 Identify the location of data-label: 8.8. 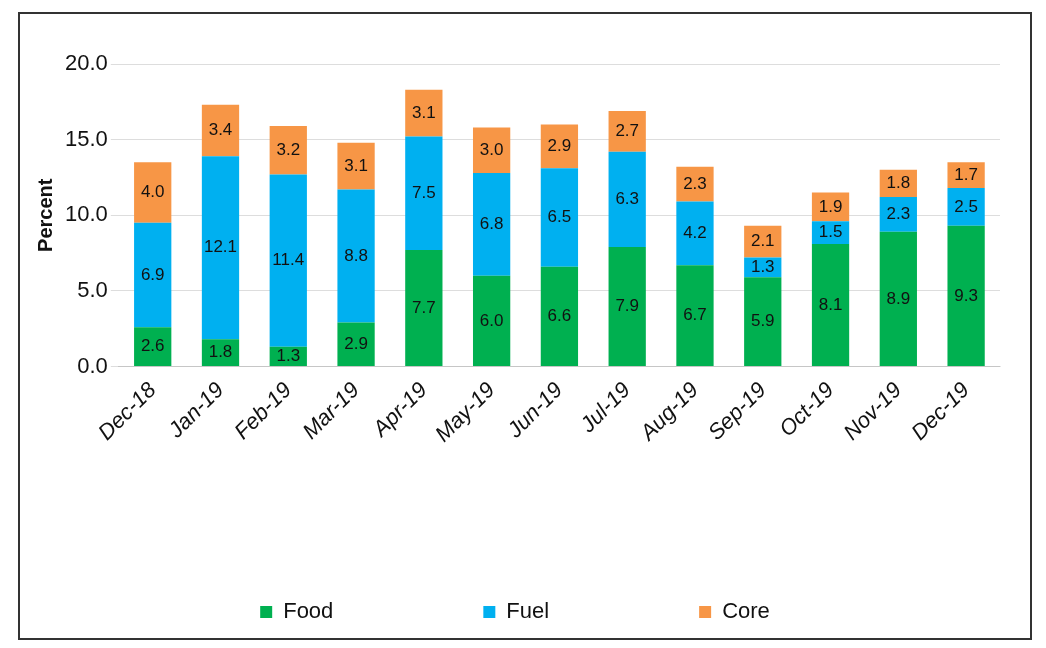
(356, 255).